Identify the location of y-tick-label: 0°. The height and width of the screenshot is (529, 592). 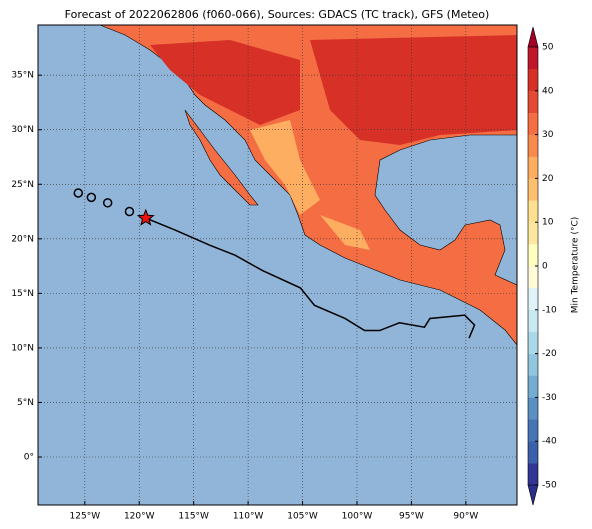
(29, 458).